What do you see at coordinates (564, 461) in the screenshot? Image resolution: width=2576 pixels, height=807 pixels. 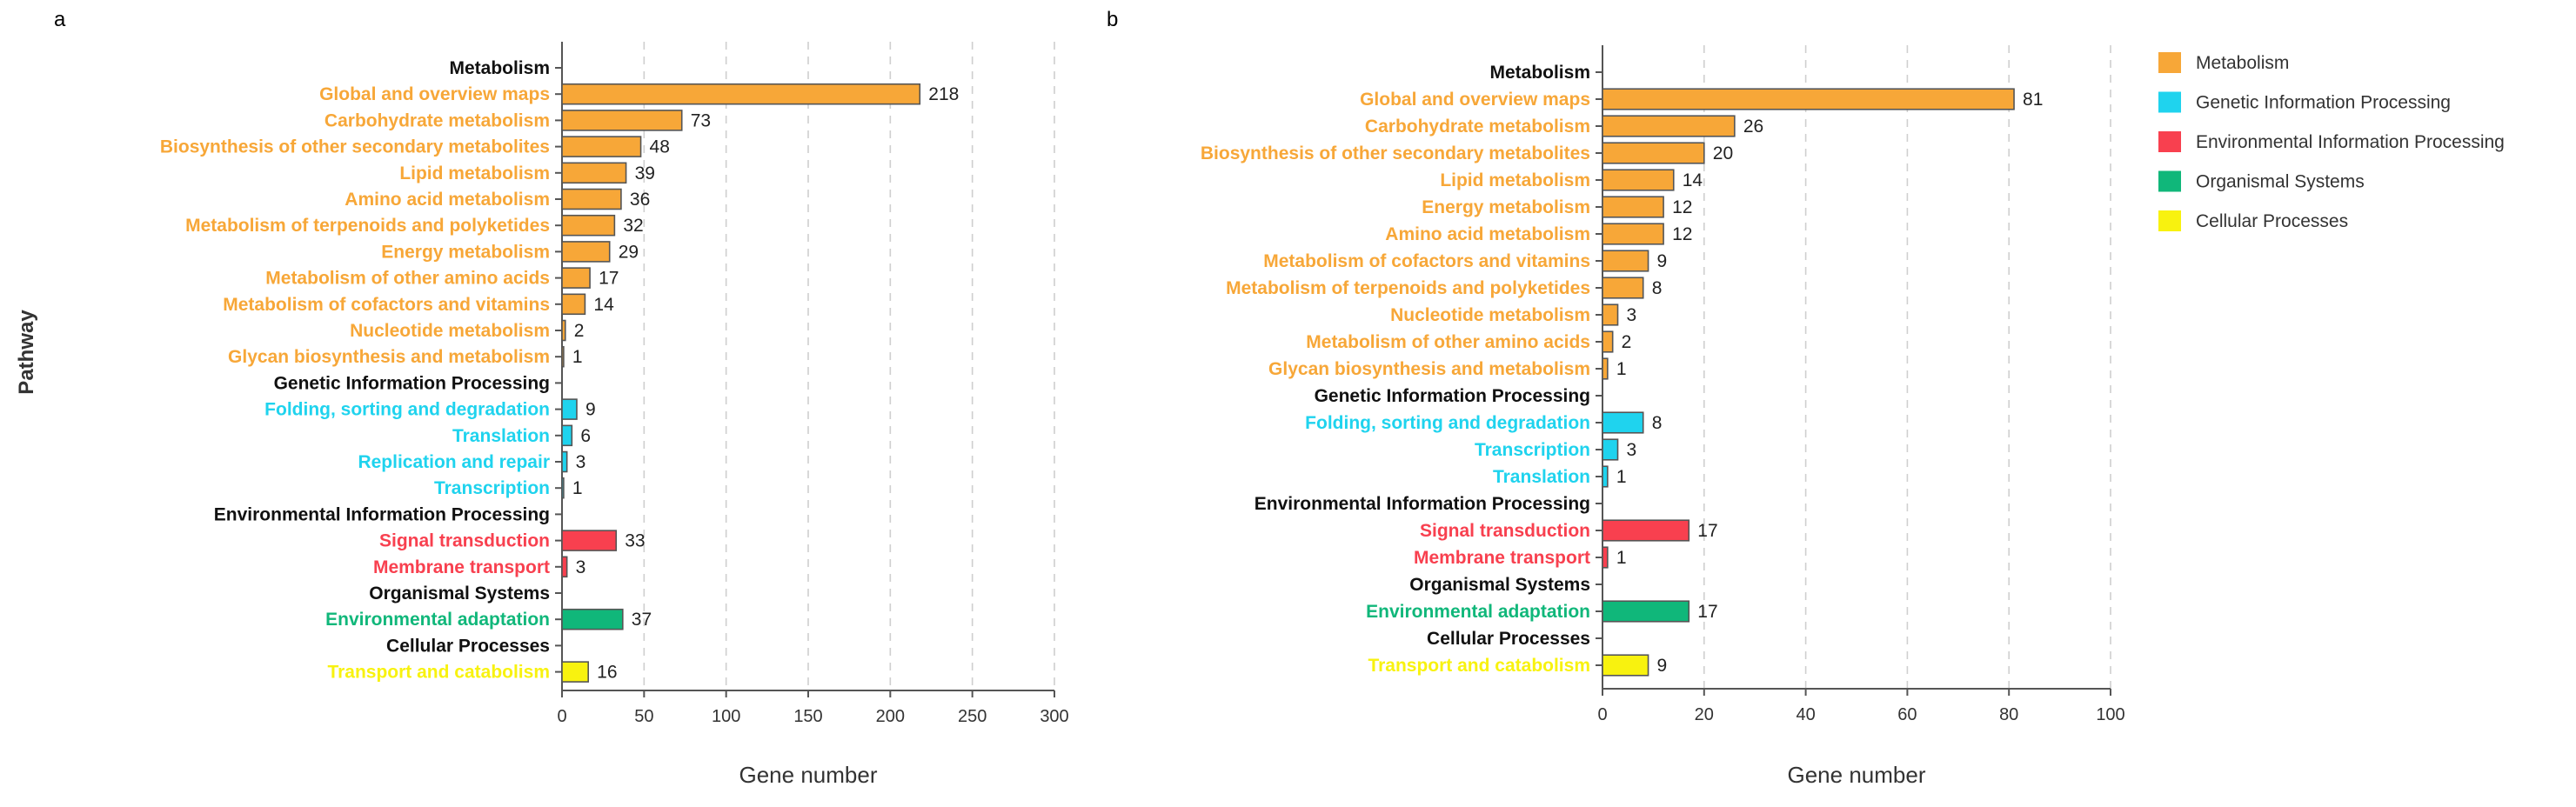 I see `panel-a-bar-replication-and-repair` at bounding box center [564, 461].